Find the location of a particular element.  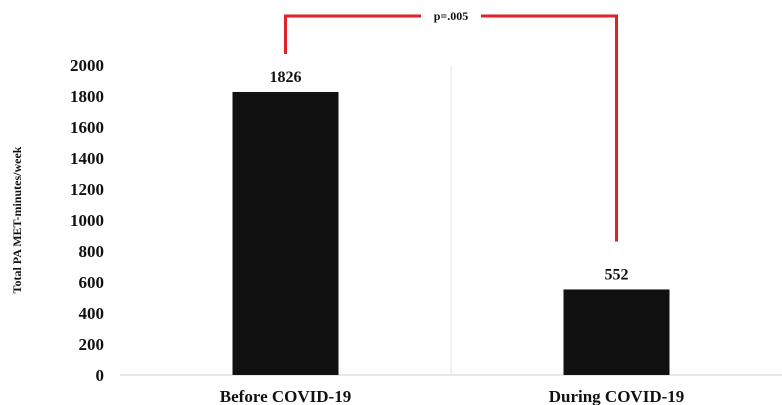

p-value-label: p=.005 is located at coordinates (451, 16).